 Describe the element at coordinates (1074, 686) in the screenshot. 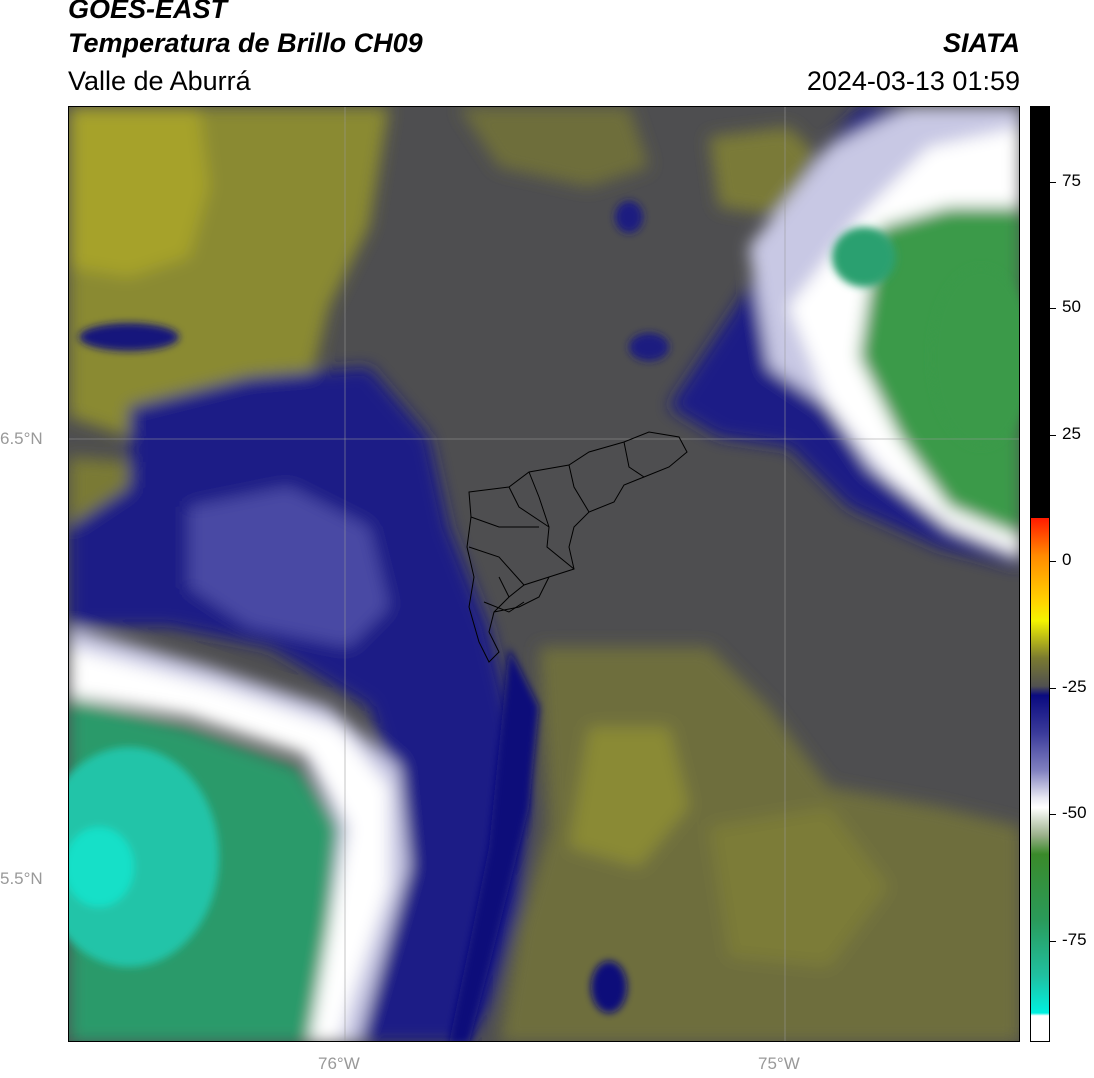

I see `colorbar-tick-label: -25` at that location.